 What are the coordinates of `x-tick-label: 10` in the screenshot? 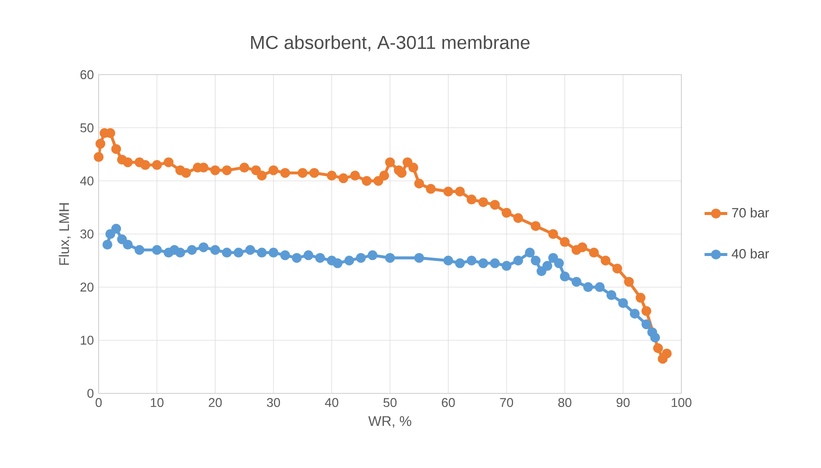 It's located at (157, 403).